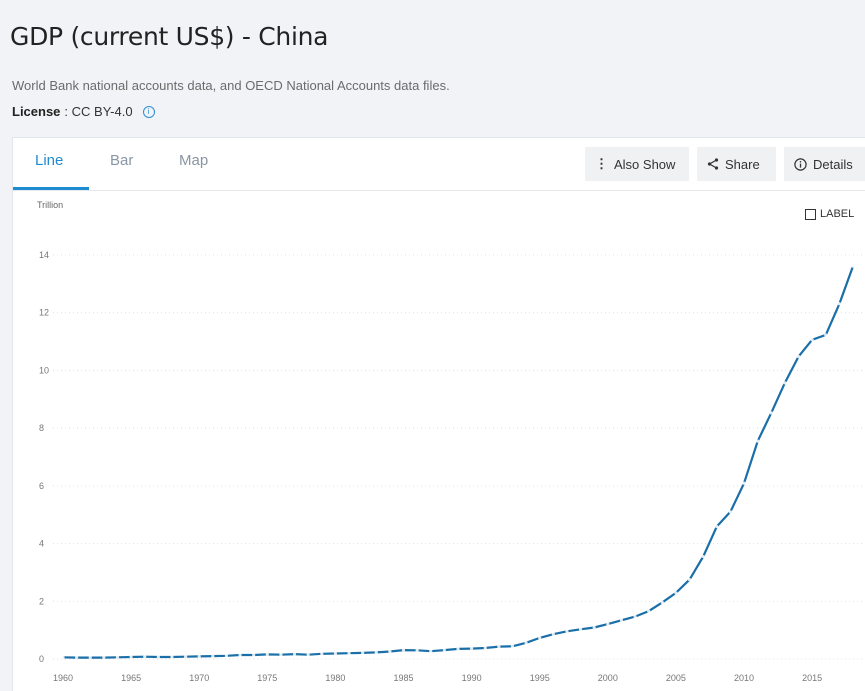  I want to click on info-icon: i, so click(148, 111).